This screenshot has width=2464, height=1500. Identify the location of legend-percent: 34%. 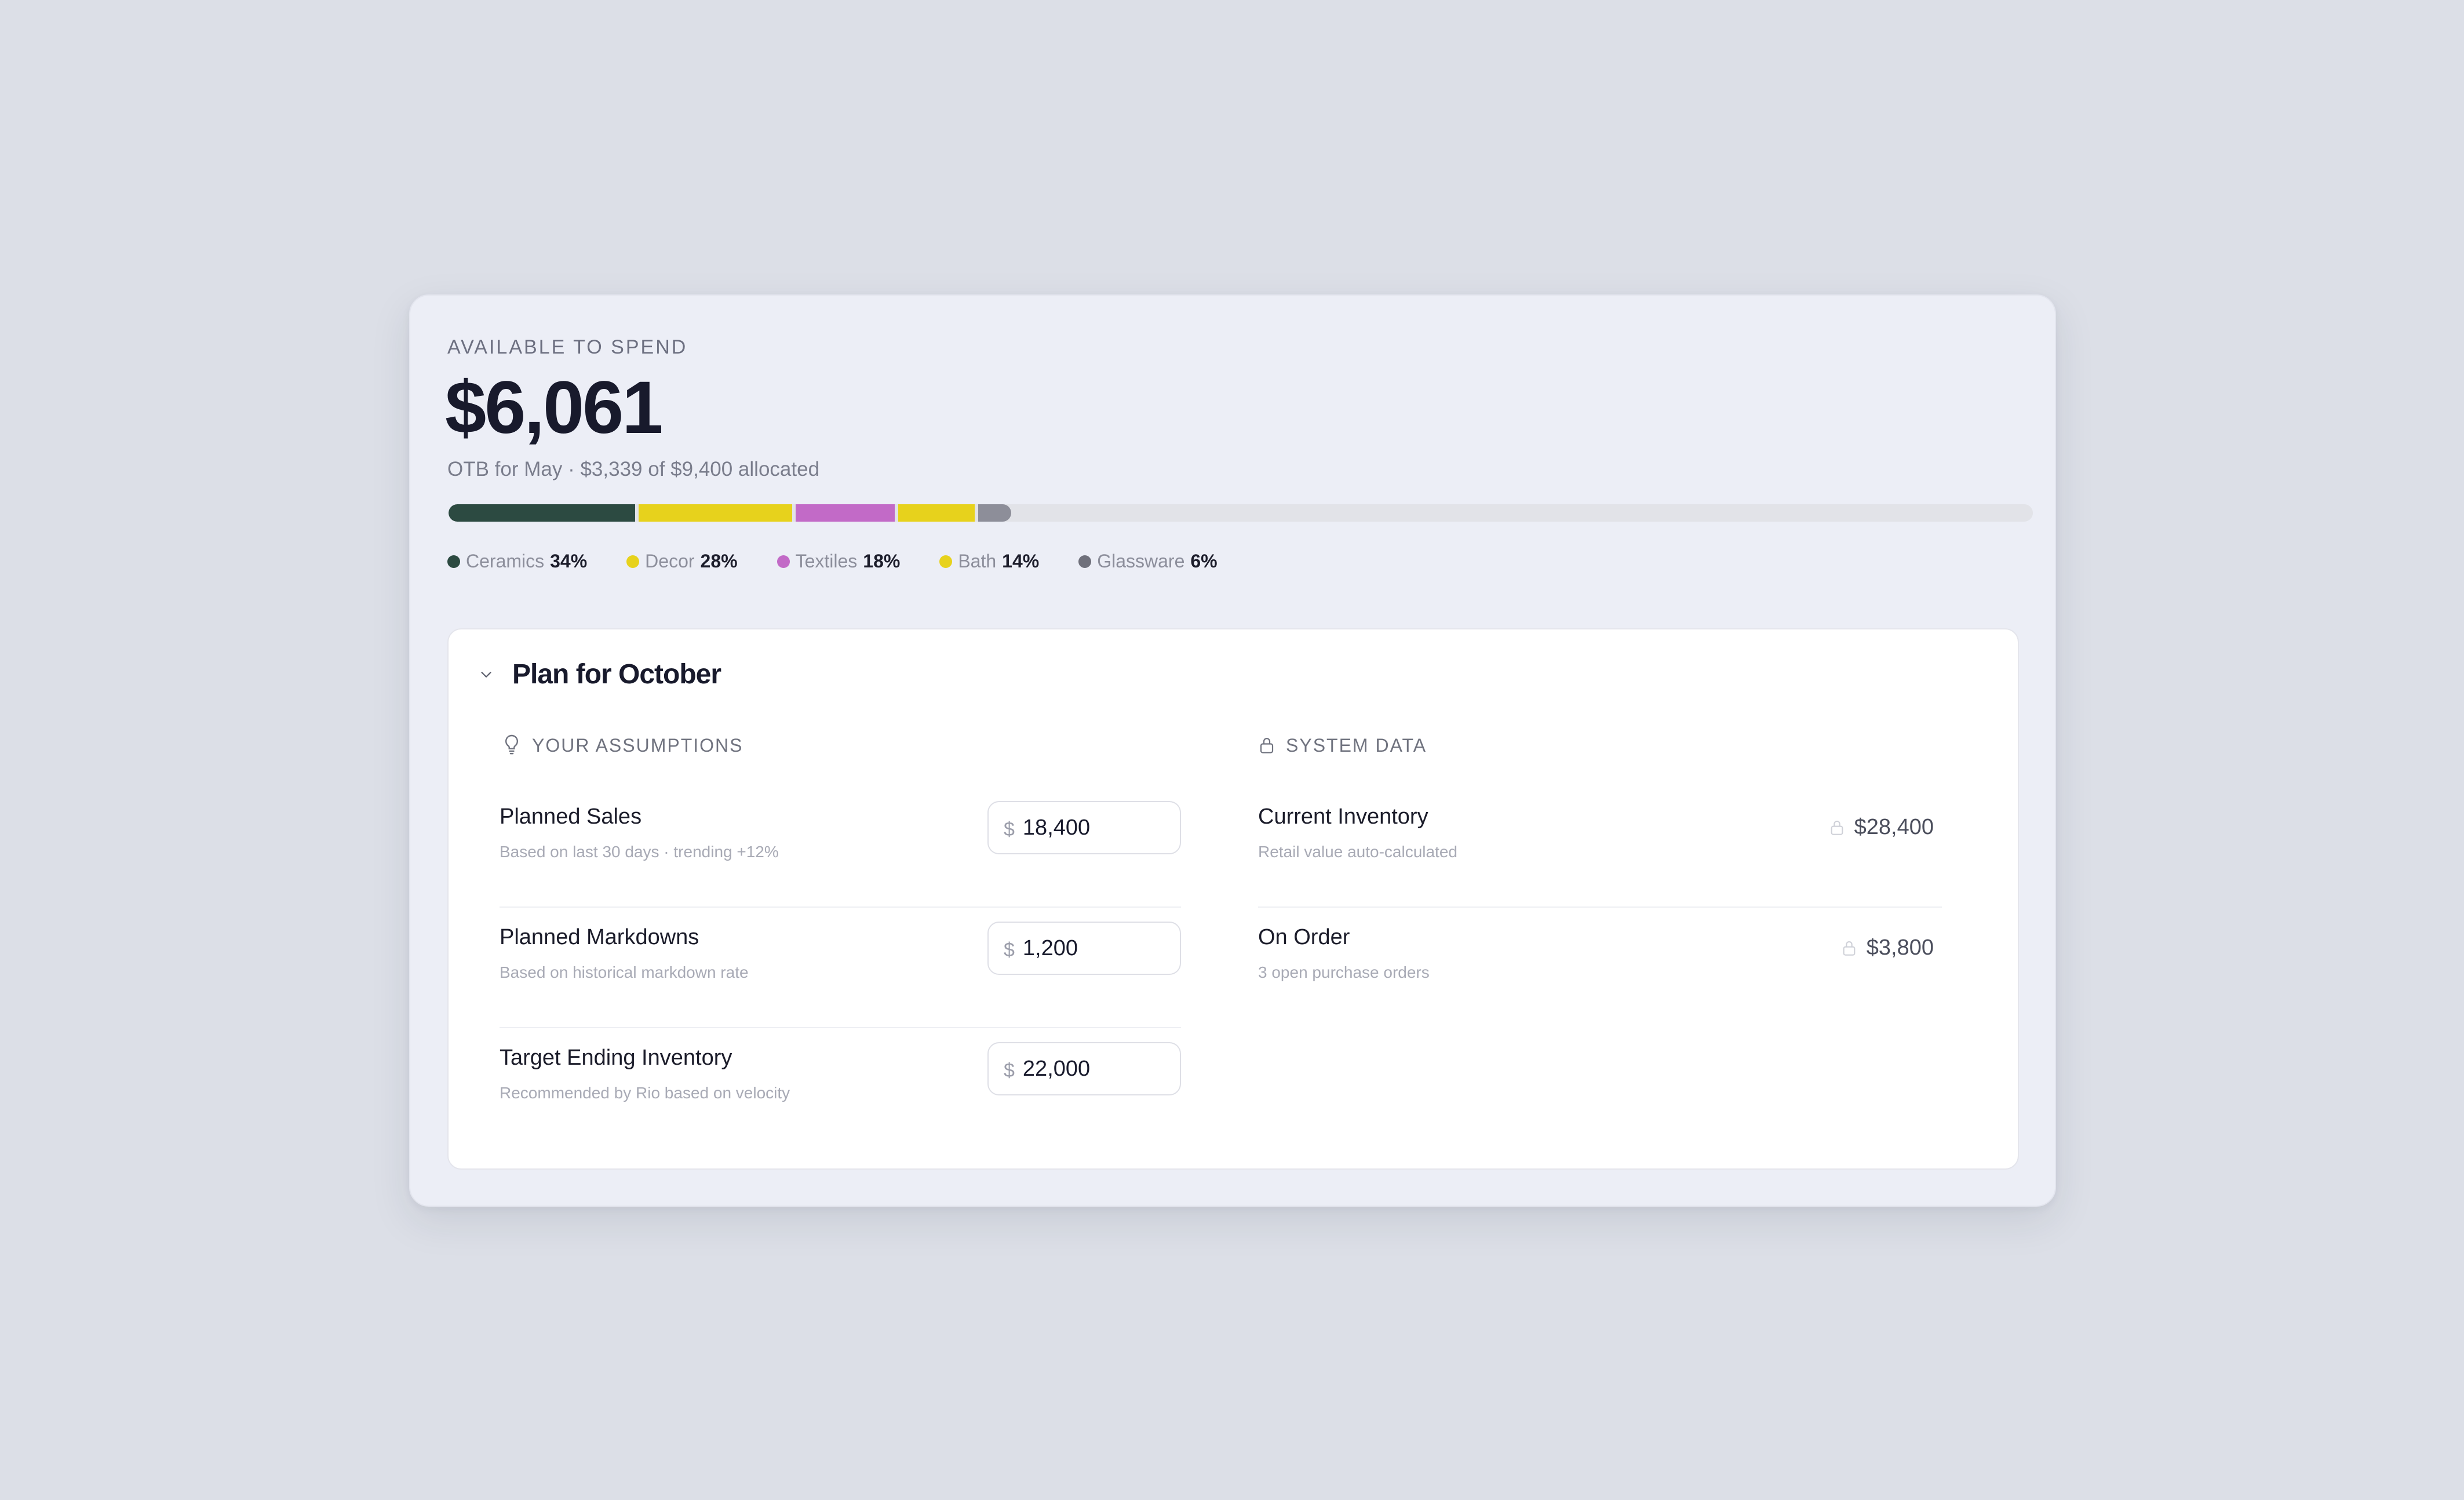
(569, 561).